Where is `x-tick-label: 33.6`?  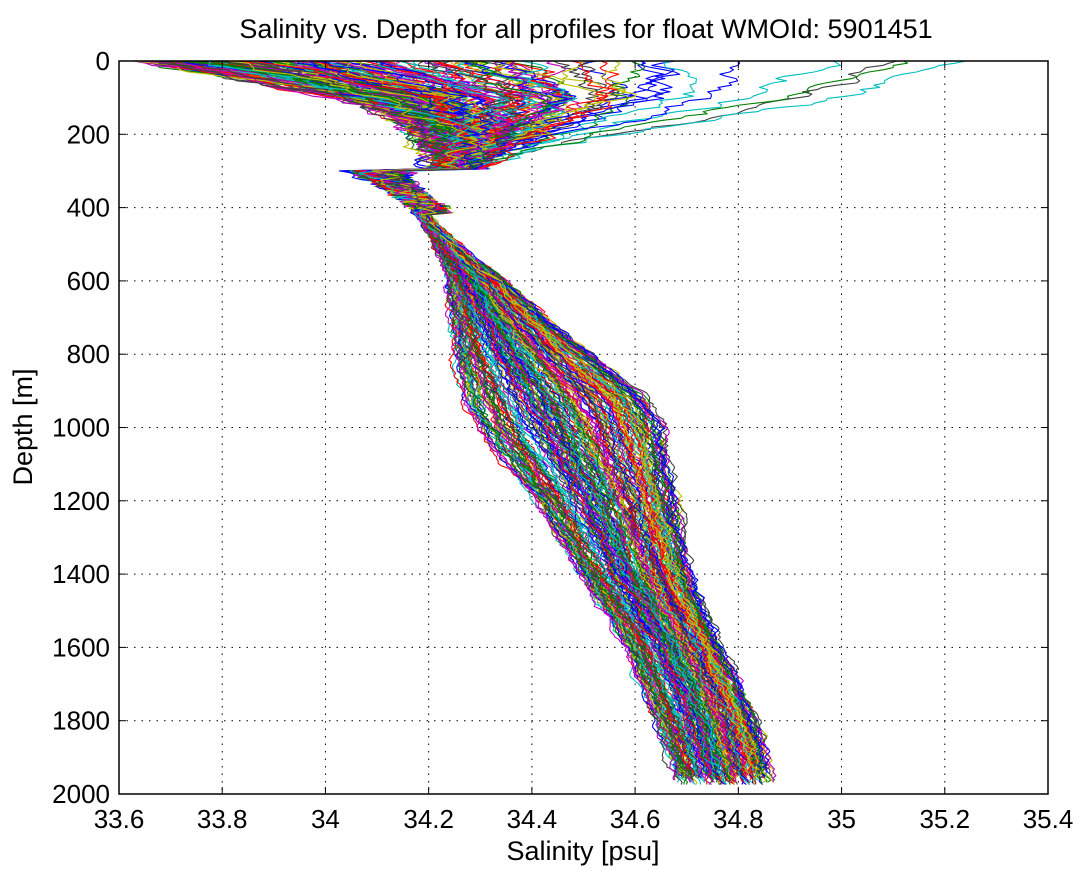
x-tick-label: 33.6 is located at coordinates (119, 819).